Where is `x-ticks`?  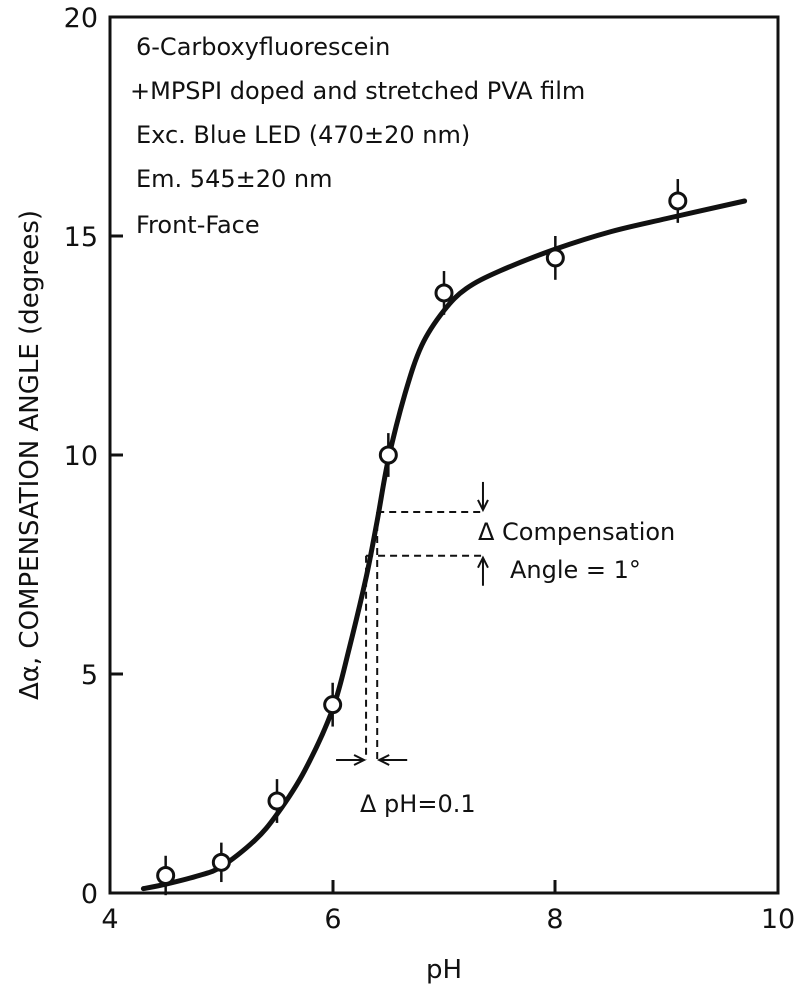
x-ticks is located at coordinates (444, 886).